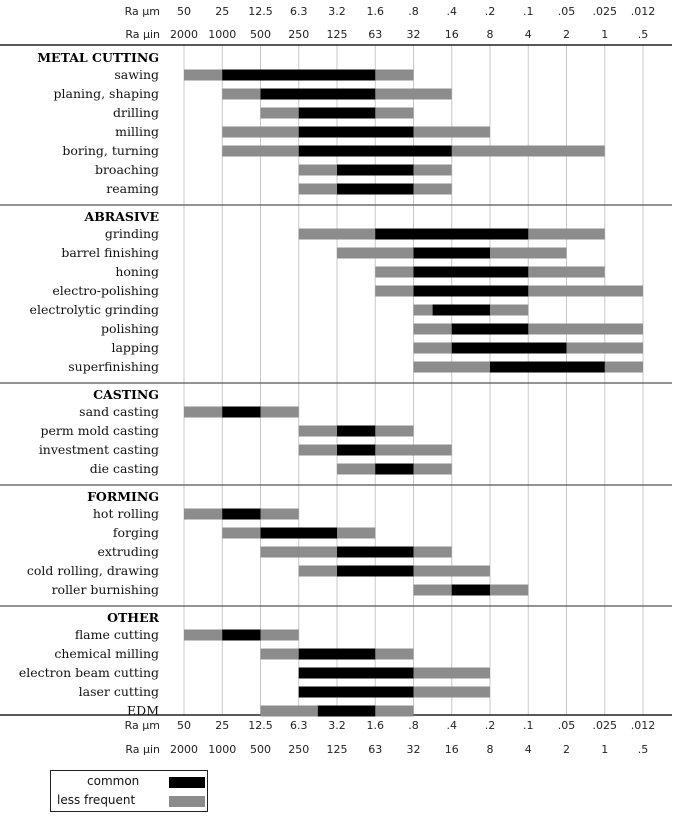 This screenshot has width=688, height=821. I want to click on legend-item-common: common, so click(129, 782).